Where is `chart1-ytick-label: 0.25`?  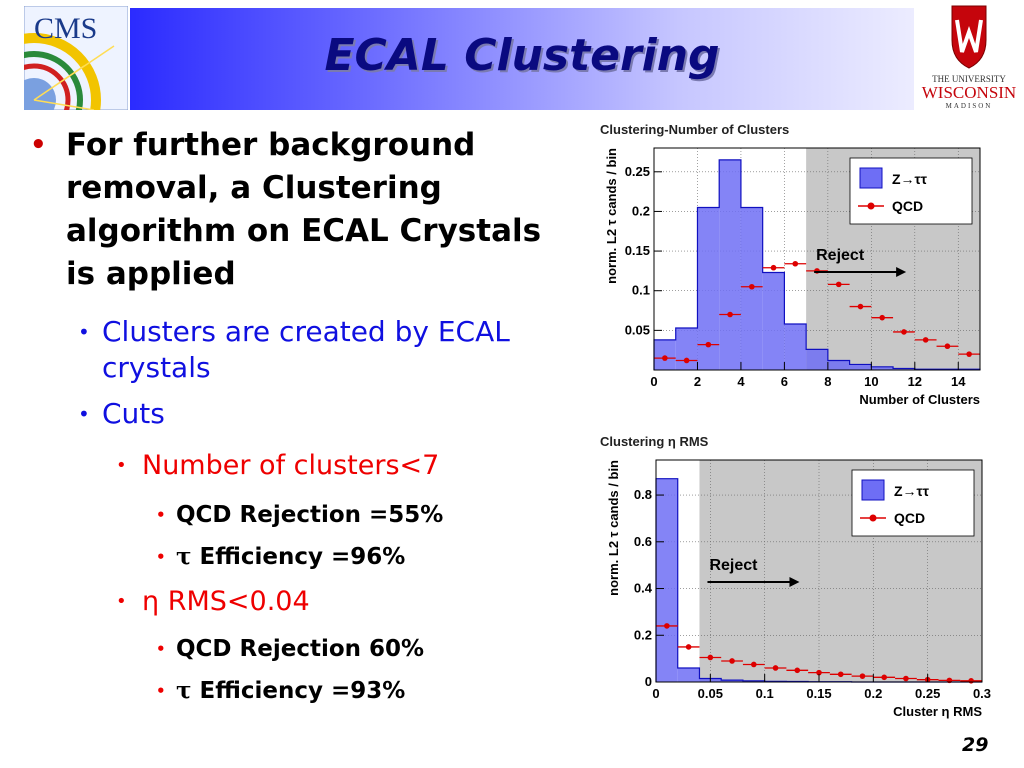 chart1-ytick-label: 0.25 is located at coordinates (637, 171).